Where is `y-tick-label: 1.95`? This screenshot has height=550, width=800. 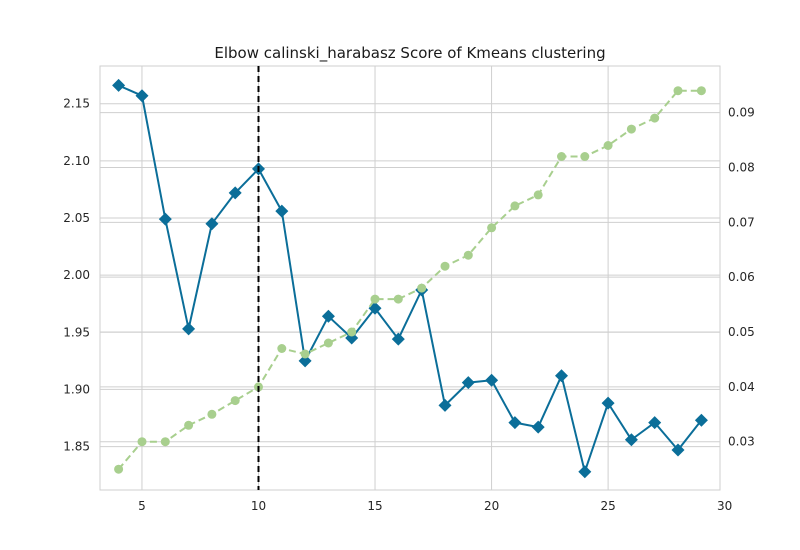
y-tick-label: 1.95 is located at coordinates (76, 332).